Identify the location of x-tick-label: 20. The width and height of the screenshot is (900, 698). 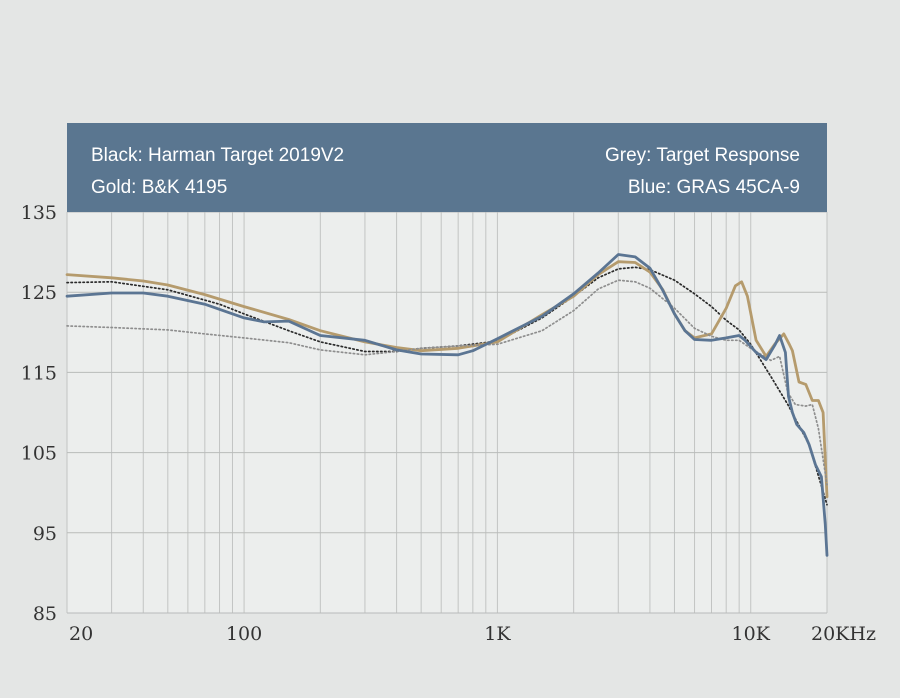
(81, 634).